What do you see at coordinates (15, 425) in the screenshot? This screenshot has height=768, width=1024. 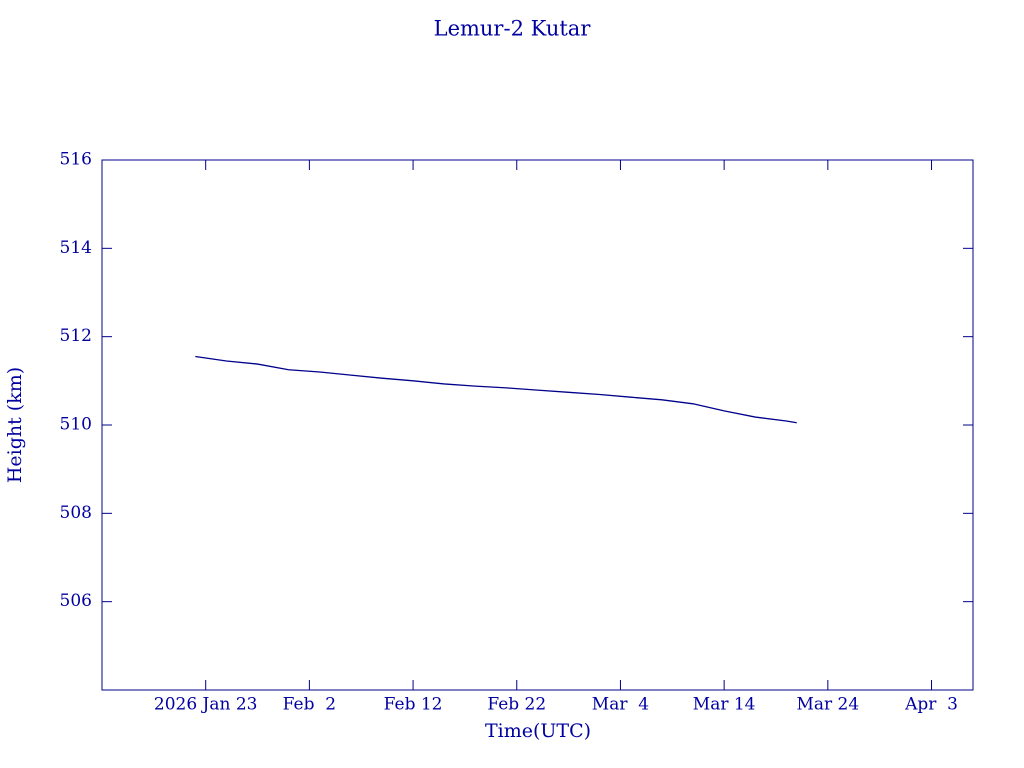 I see `y-axis-label: Height (km)` at bounding box center [15, 425].